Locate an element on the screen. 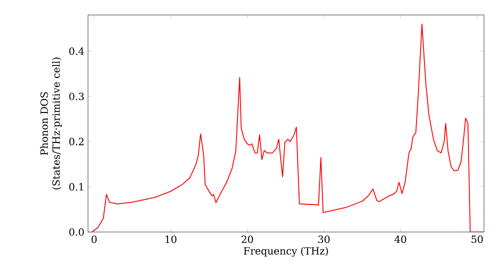 This screenshot has height=280, width=500. y-axis-title: Phonon DOS (States/THz·primitive cell) is located at coordinates (51, 124).